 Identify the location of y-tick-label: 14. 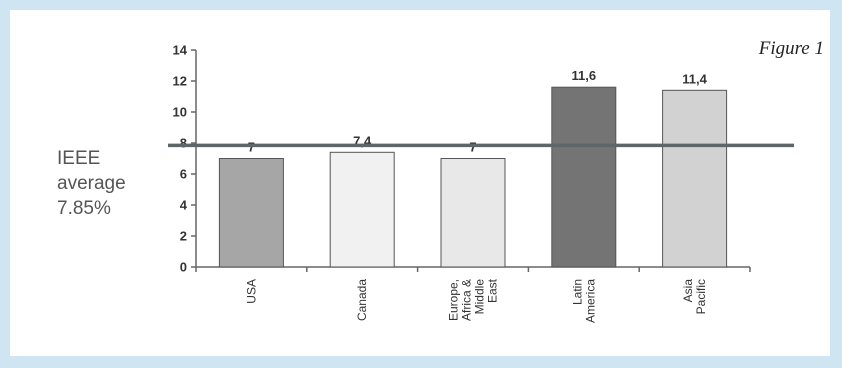
(180, 50).